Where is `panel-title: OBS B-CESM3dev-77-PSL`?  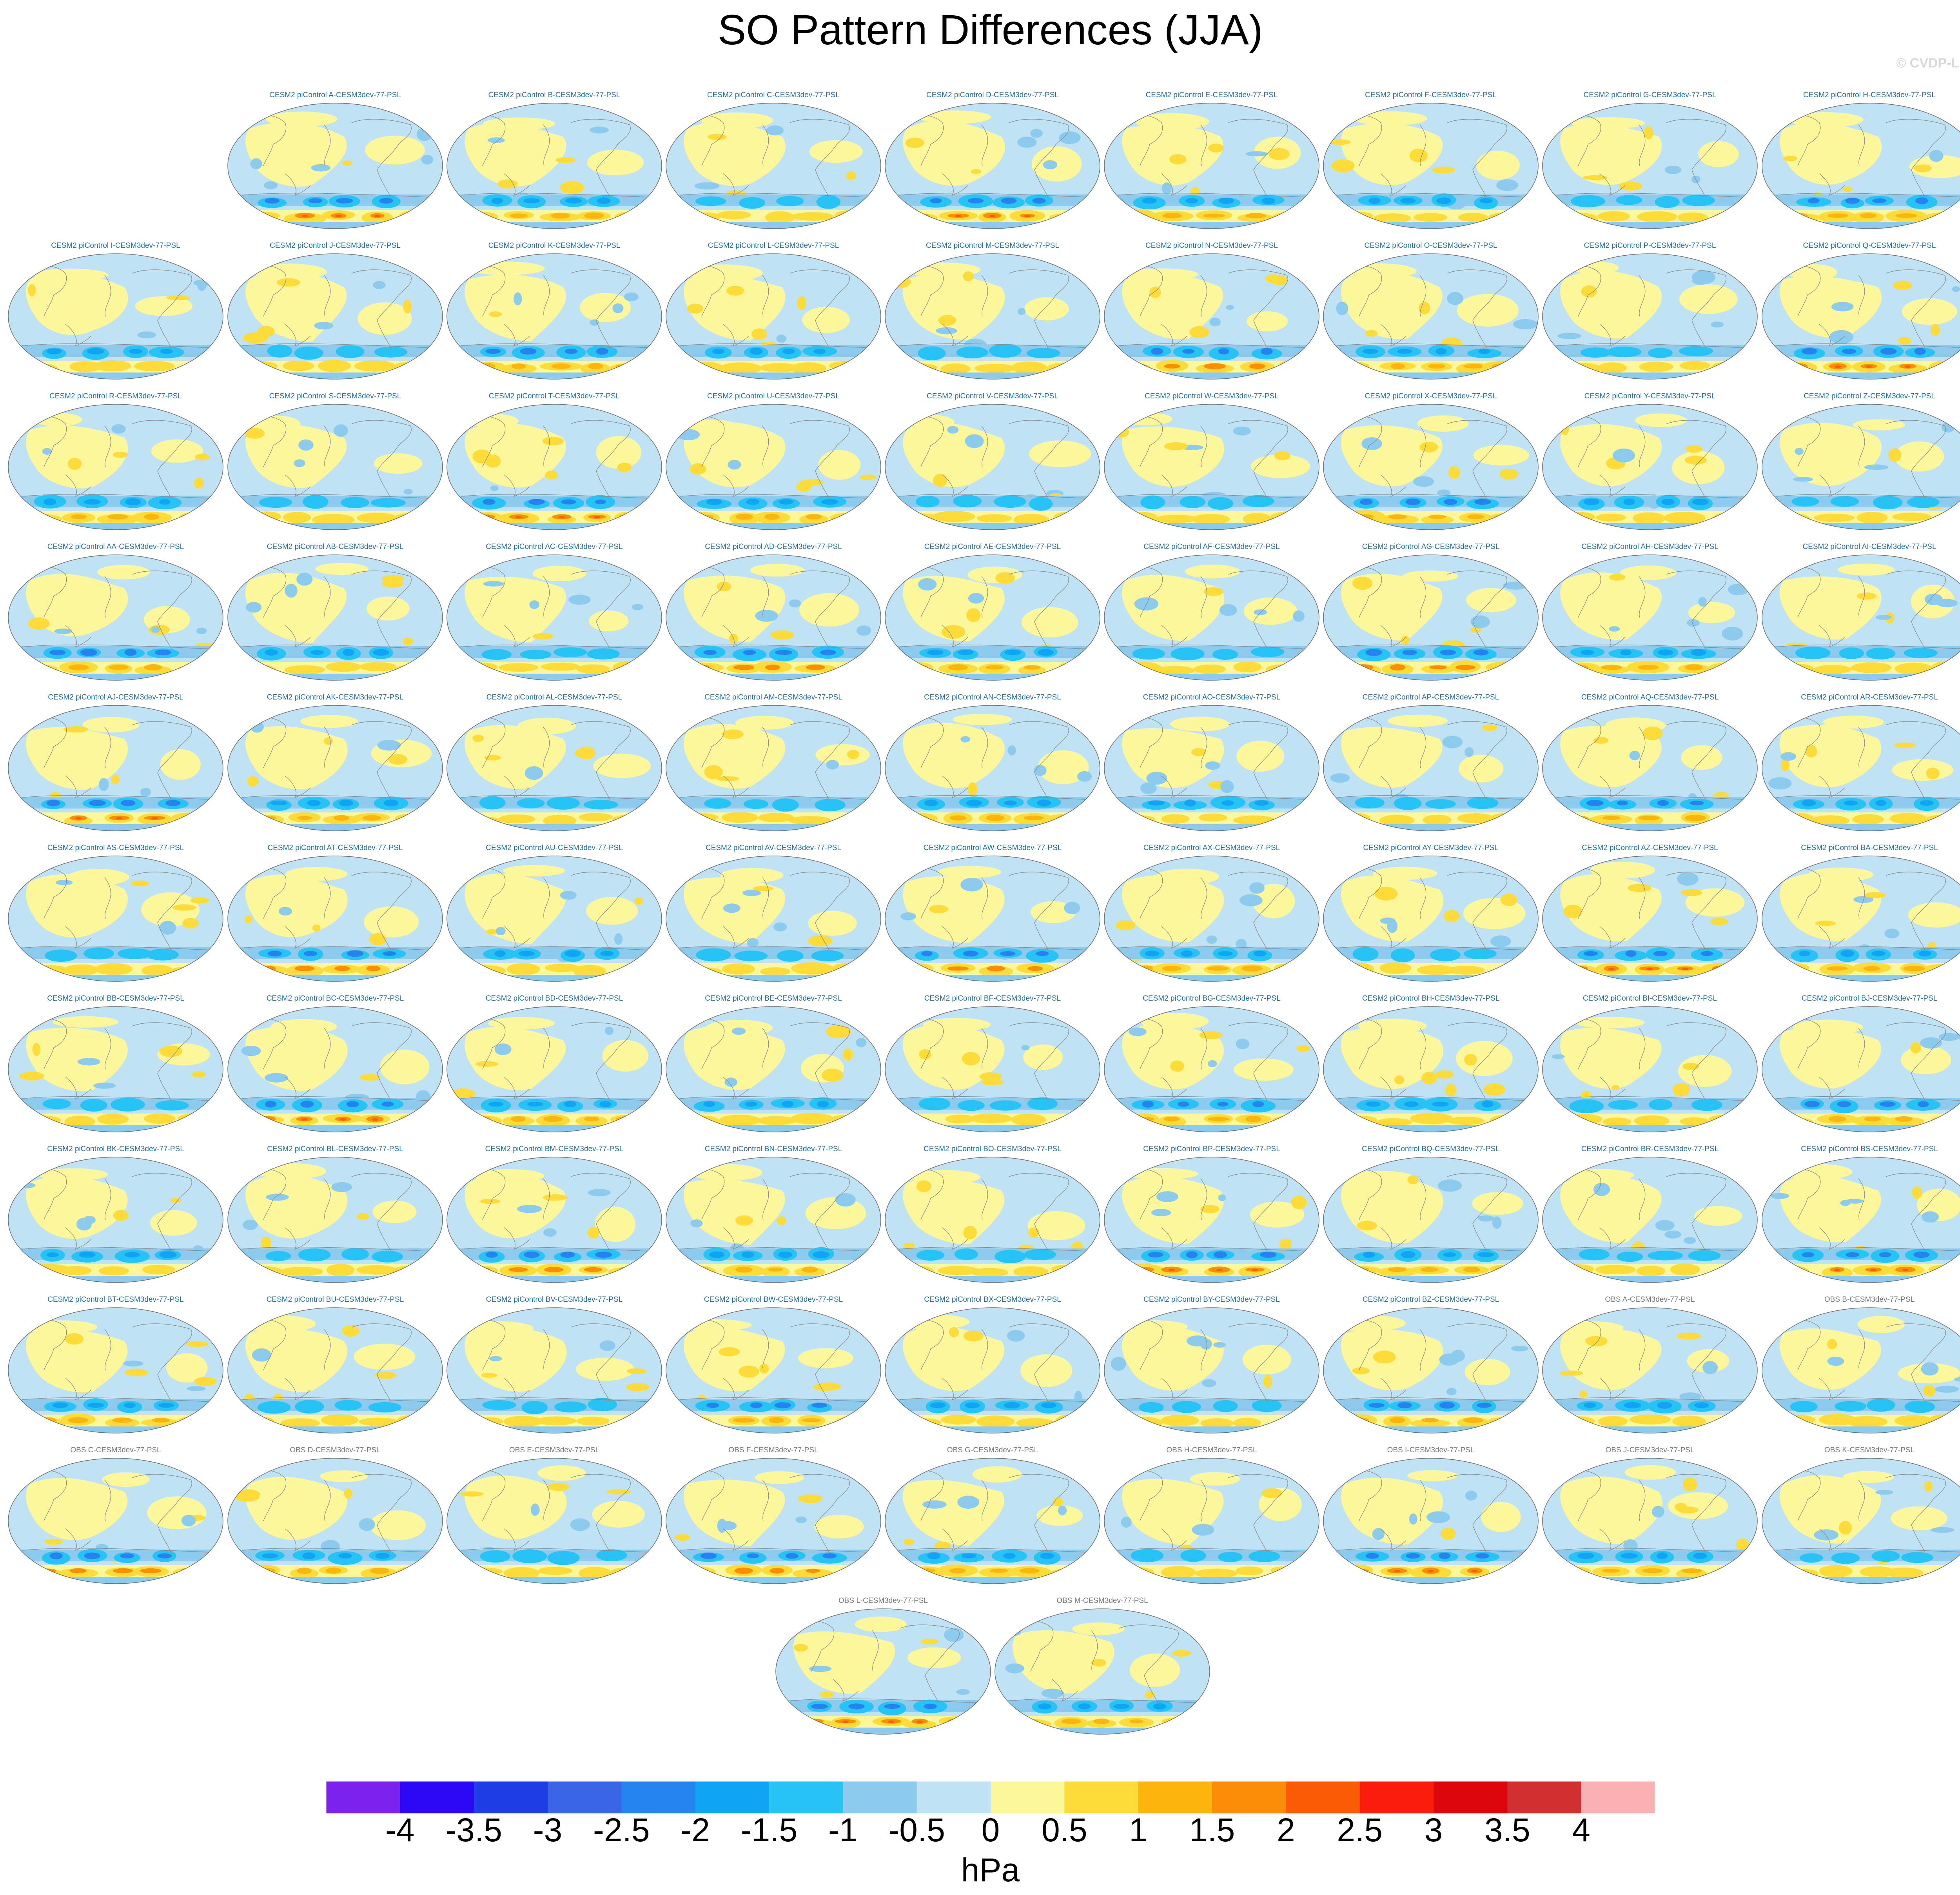 panel-title: OBS B-CESM3dev-77-PSL is located at coordinates (1869, 1300).